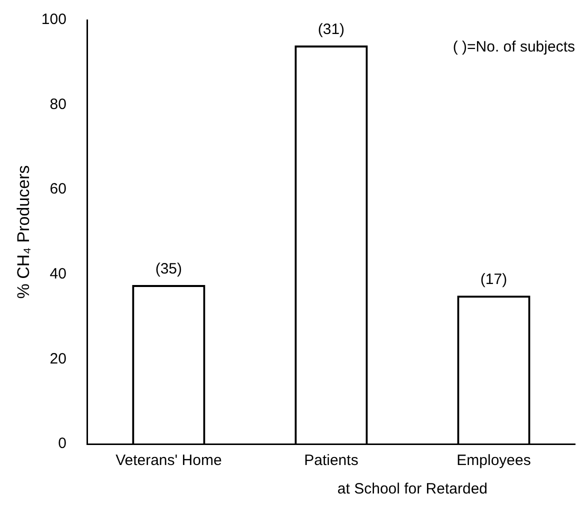 This screenshot has width=585, height=518. I want to click on y-tick-label: 20, so click(58, 359).